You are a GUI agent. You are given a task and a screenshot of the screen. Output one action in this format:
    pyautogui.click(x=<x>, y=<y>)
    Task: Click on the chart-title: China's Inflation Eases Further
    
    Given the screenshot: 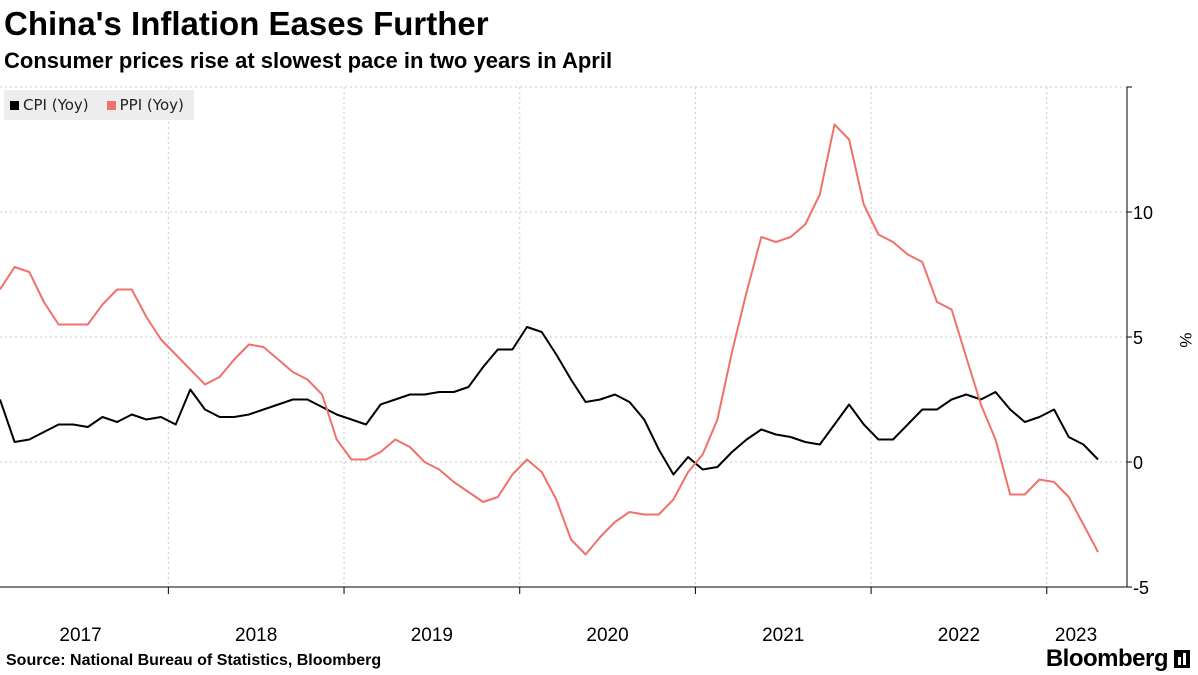 What is the action you would take?
    pyautogui.click(x=246, y=23)
    